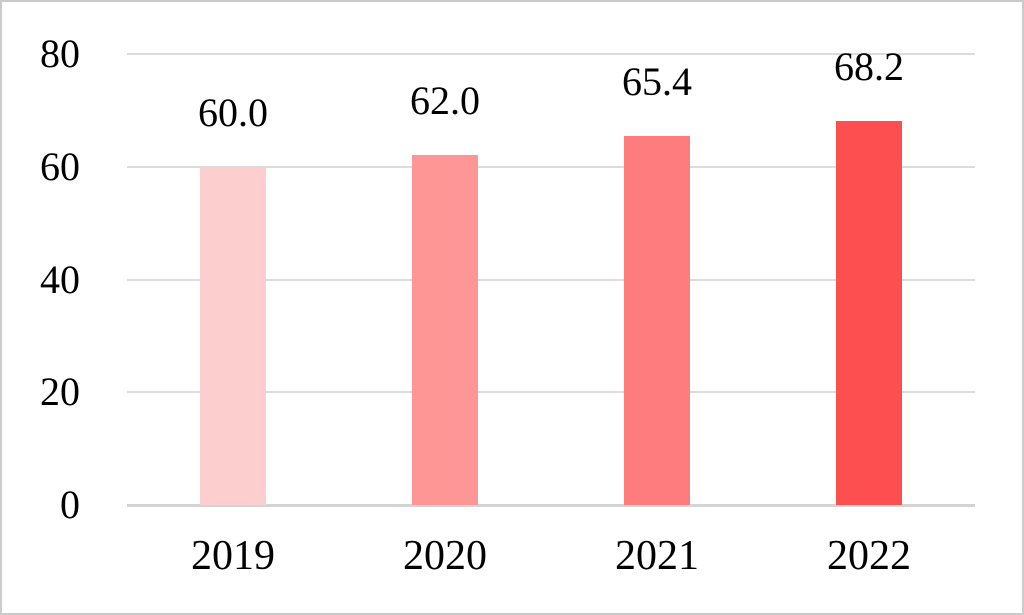 Image resolution: width=1024 pixels, height=615 pixels. What do you see at coordinates (60, 166) in the screenshot?
I see `y-axis-tick-label-60: 60` at bounding box center [60, 166].